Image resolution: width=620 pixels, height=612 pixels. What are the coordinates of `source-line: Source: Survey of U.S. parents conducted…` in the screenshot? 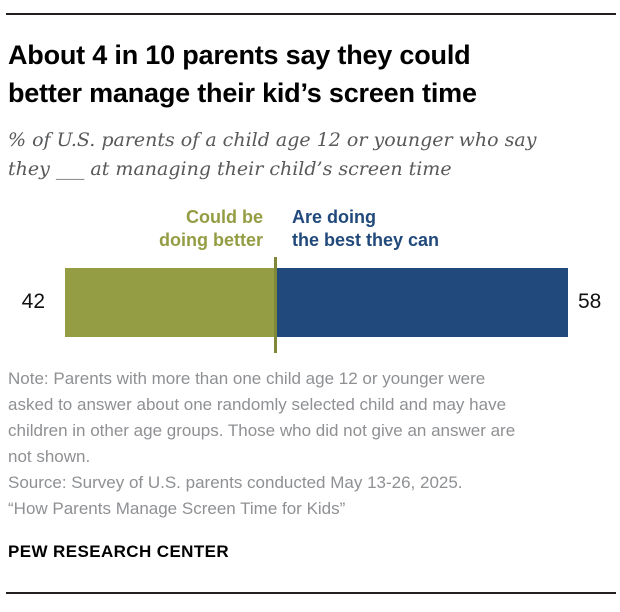 It's located at (235, 482).